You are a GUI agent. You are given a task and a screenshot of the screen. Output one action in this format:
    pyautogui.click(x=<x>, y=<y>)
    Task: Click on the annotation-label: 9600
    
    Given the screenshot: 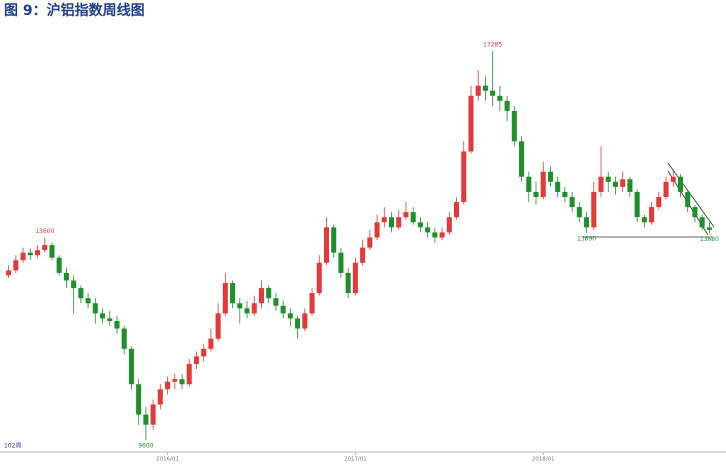 What is the action you would take?
    pyautogui.click(x=145, y=445)
    